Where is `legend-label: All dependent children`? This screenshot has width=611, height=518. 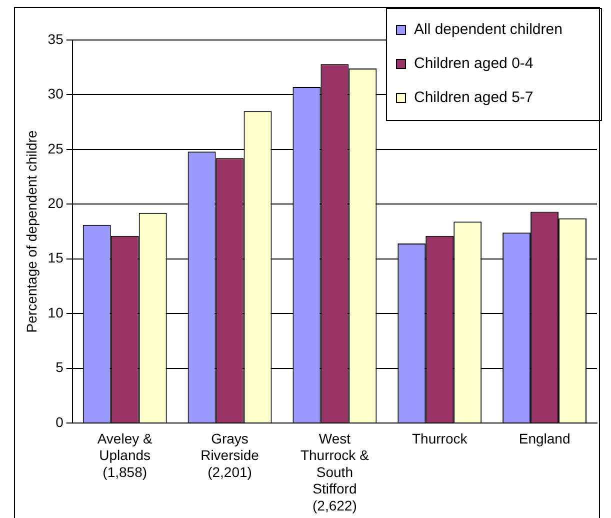 legend-label: All dependent children is located at coordinates (488, 29).